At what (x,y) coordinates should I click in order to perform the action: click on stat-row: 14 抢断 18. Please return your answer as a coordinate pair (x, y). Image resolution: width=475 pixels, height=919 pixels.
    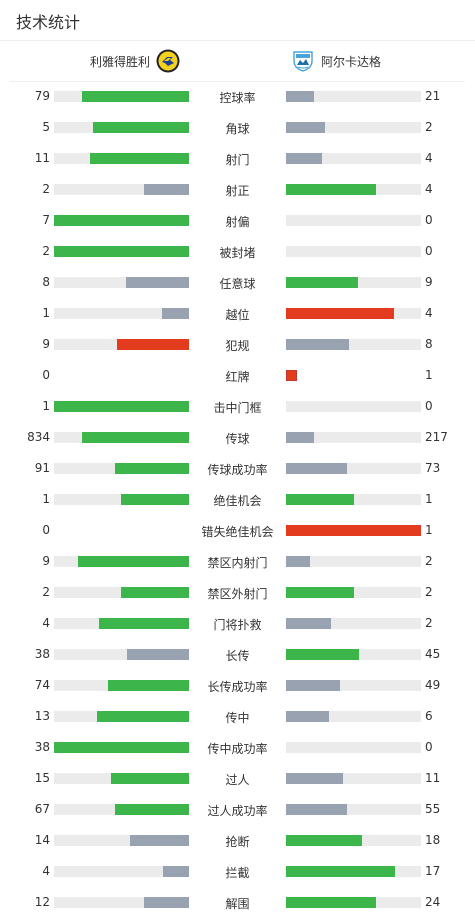
    Looking at the image, I should click on (237, 841).